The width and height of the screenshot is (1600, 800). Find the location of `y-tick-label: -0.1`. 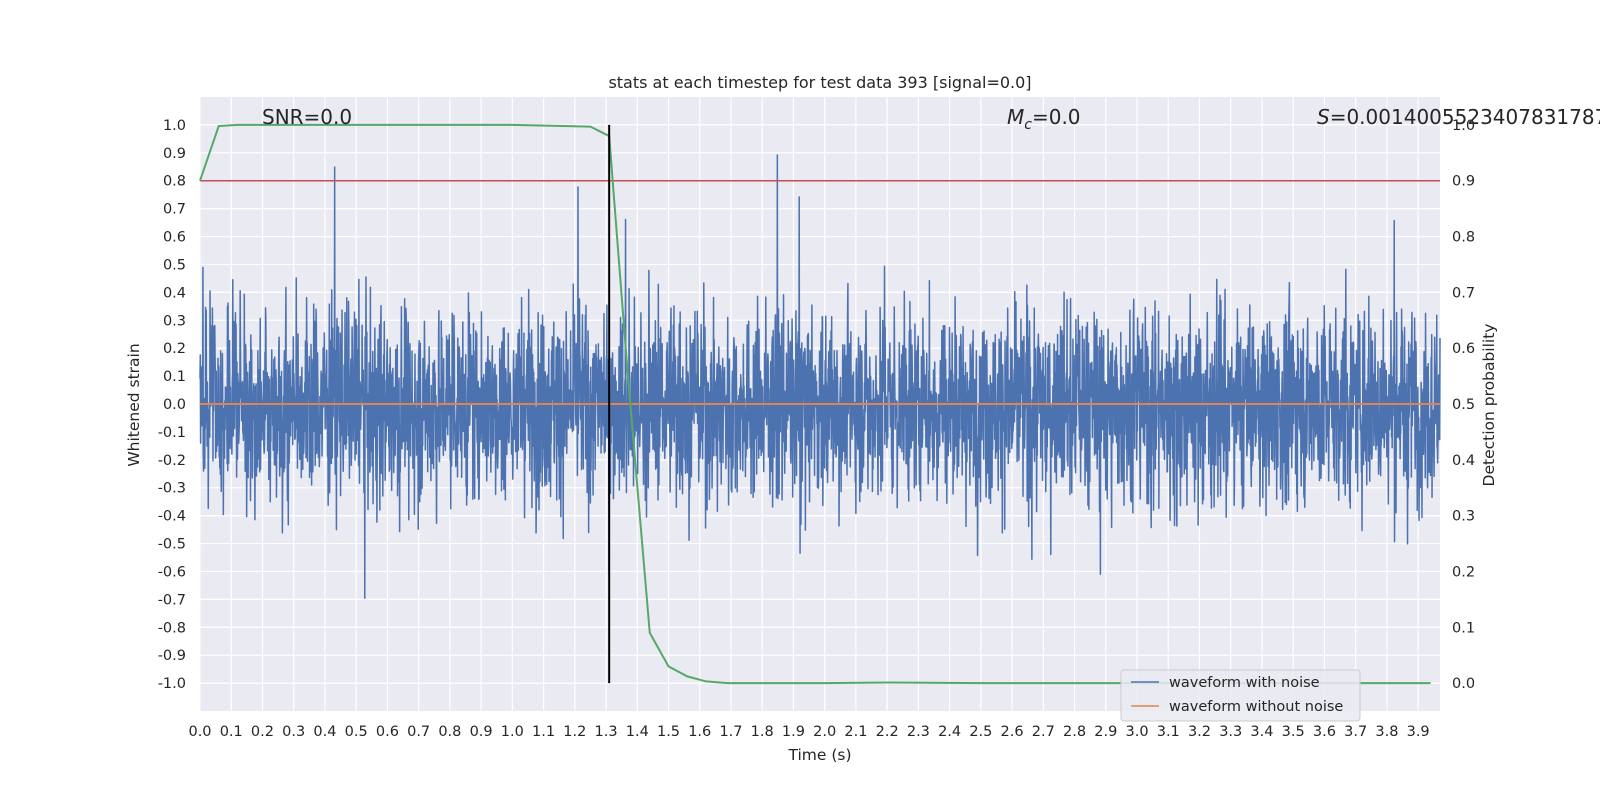

y-tick-label: -0.1 is located at coordinates (172, 433).